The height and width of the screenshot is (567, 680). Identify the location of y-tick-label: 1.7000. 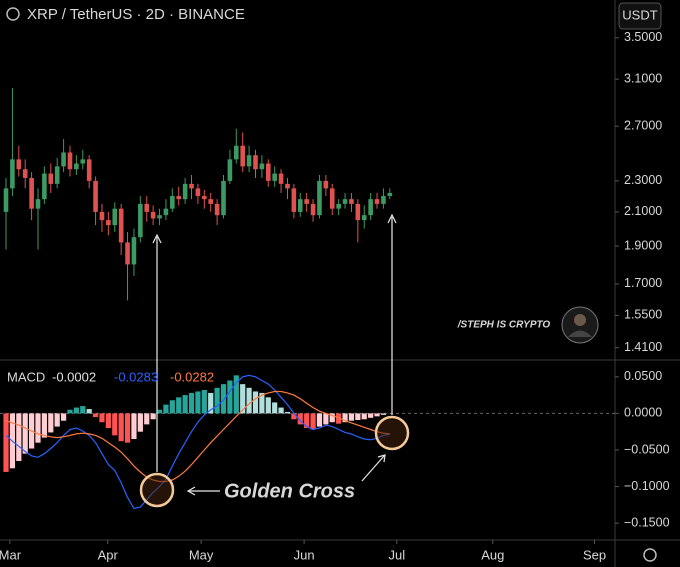
(643, 283).